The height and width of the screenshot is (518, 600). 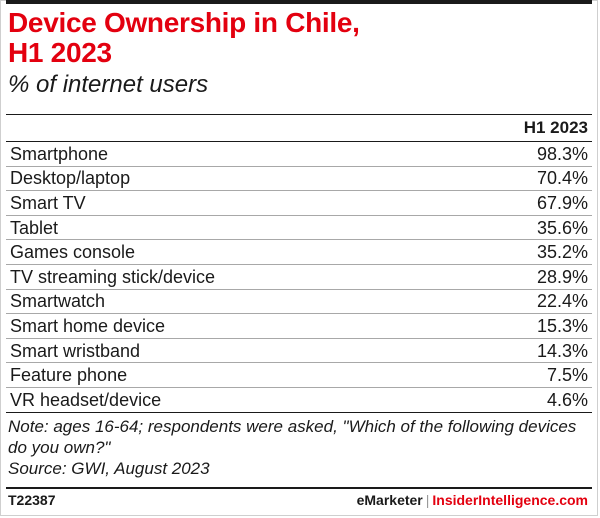 I want to click on chart-title: Device Ownership in Chile, H1 2023, so click(x=298, y=38).